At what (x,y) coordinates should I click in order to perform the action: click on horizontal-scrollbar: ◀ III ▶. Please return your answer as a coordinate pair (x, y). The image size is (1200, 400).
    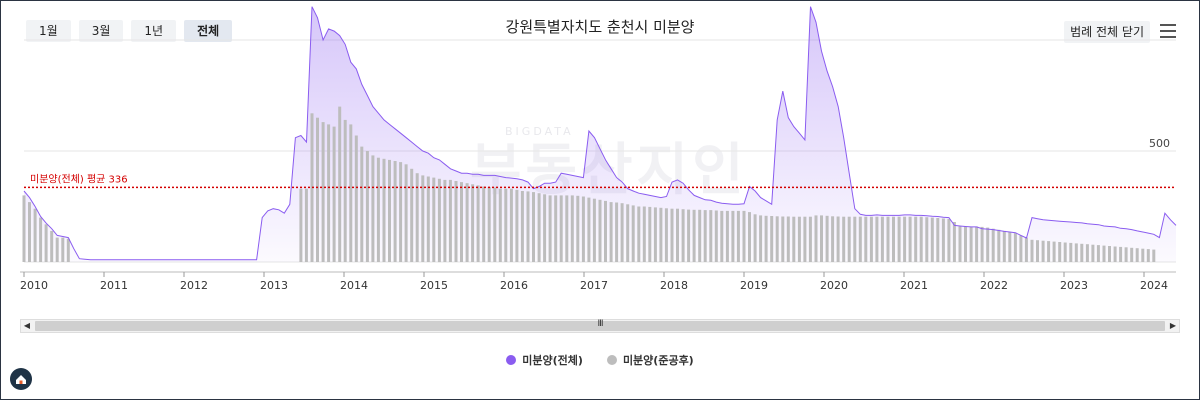
    Looking at the image, I should click on (600, 326).